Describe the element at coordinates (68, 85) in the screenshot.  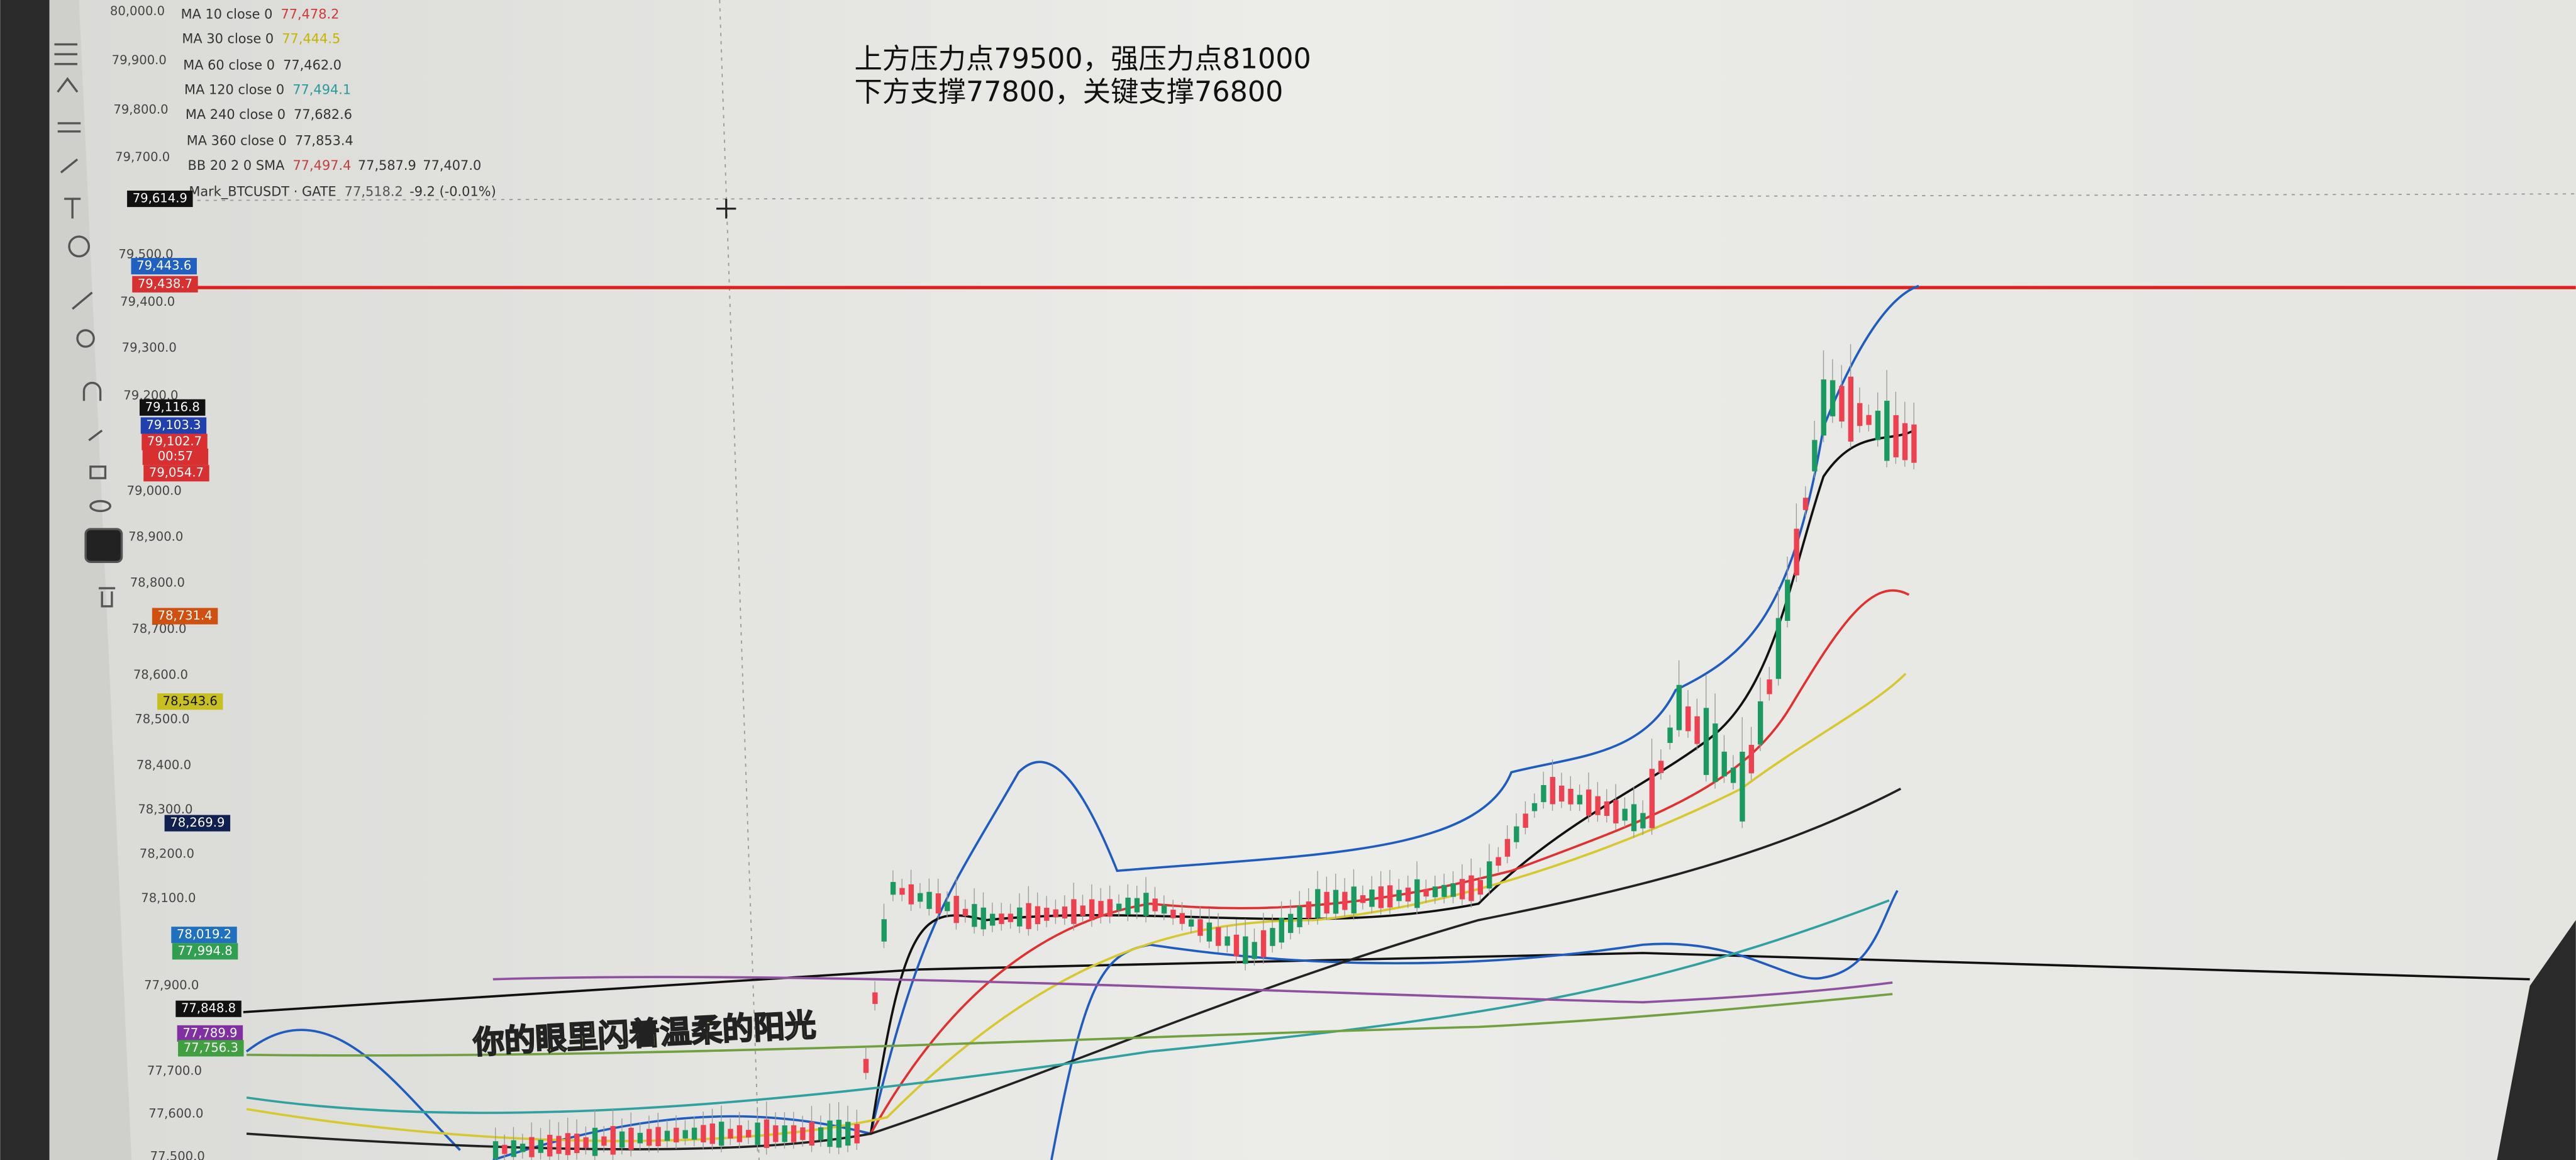
I see `tool-pattern` at that location.